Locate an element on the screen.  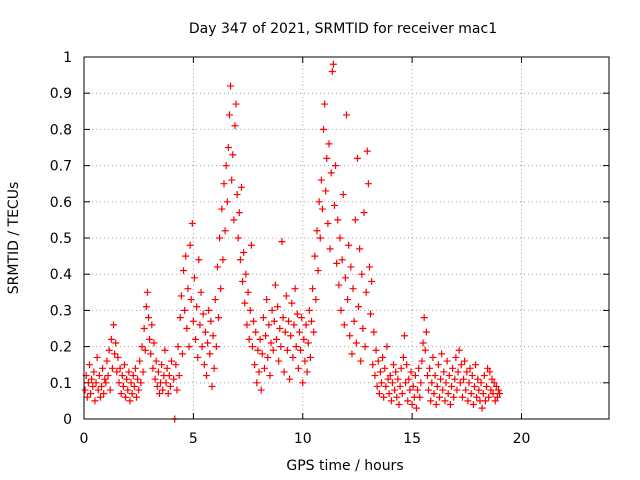
x-tick-label: 0 is located at coordinates (84, 439).